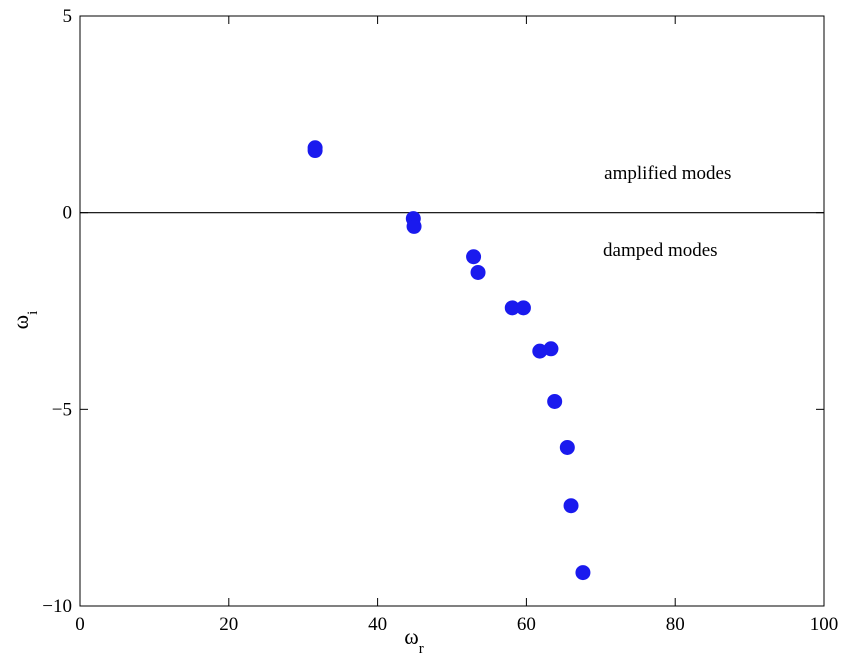 The height and width of the screenshot is (659, 844). Describe the element at coordinates (660, 250) in the screenshot. I see `annotation: damped modes` at that location.